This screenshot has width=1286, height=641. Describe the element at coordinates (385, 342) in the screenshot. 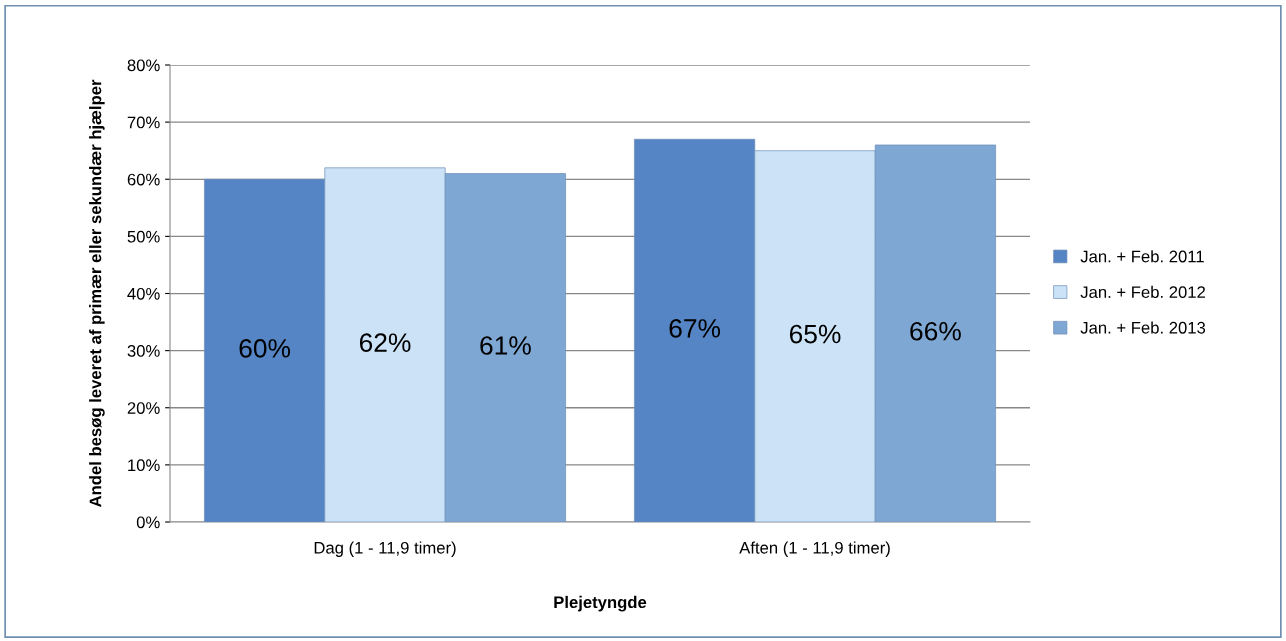

I see `data-label: 62%` at that location.